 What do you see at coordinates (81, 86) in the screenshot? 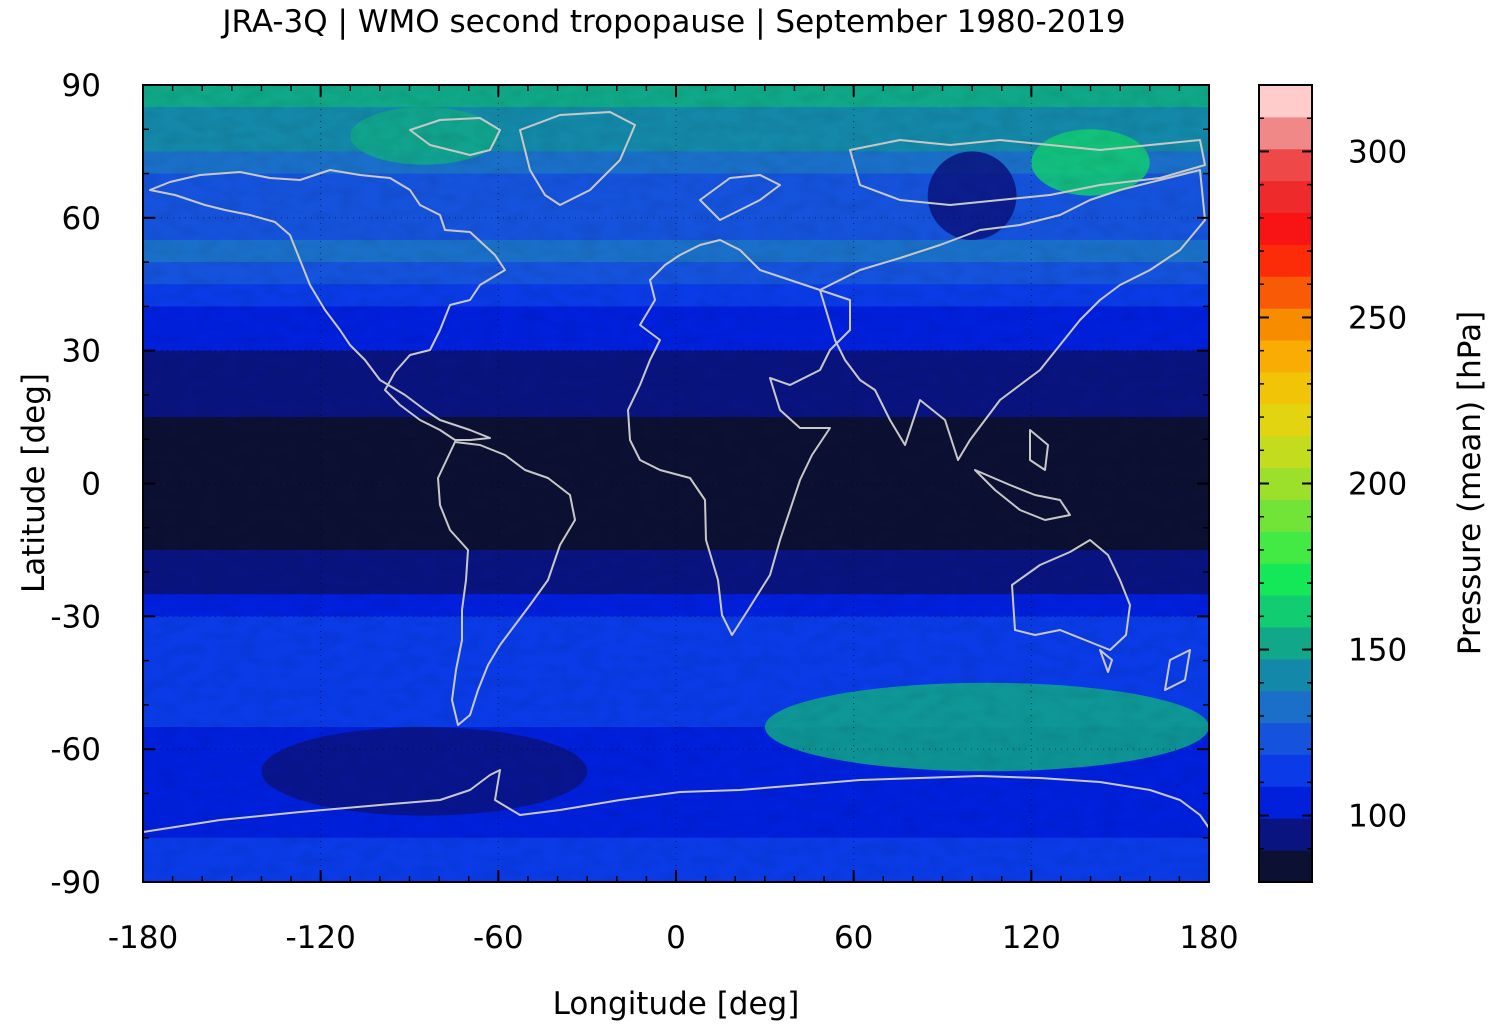
I see `y-tick-label: 90` at bounding box center [81, 86].